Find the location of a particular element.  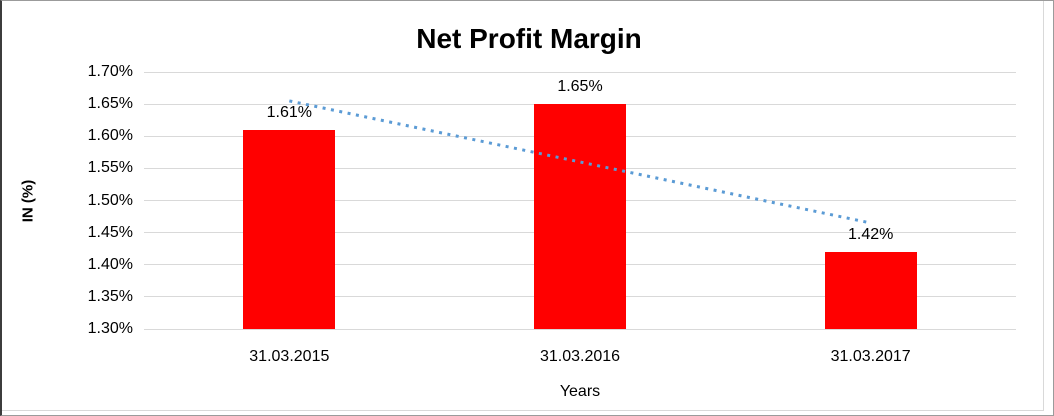

data-label: 1.65% is located at coordinates (580, 87).